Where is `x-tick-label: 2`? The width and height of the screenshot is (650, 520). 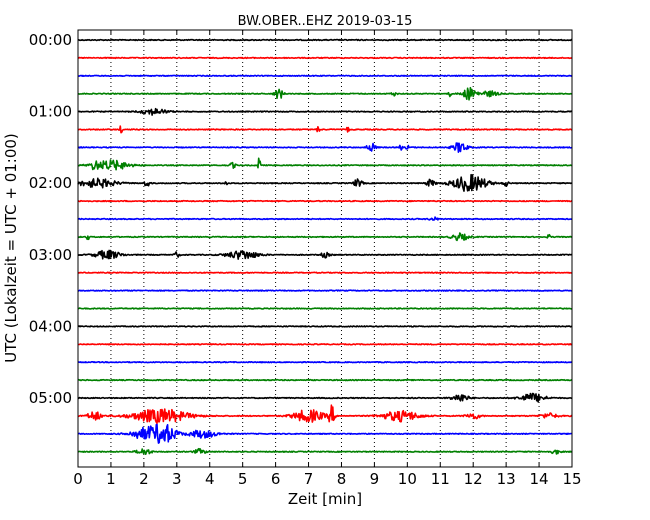 x-tick-label: 2 is located at coordinates (144, 479).